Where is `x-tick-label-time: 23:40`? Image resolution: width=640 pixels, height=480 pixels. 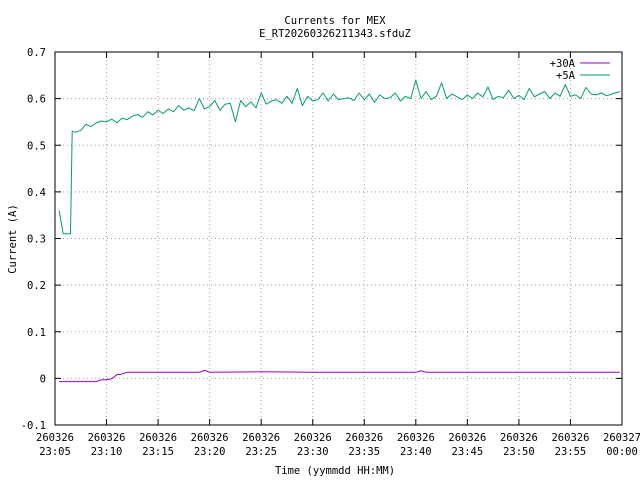
x-tick-label-time: 23:40 is located at coordinates (416, 452).